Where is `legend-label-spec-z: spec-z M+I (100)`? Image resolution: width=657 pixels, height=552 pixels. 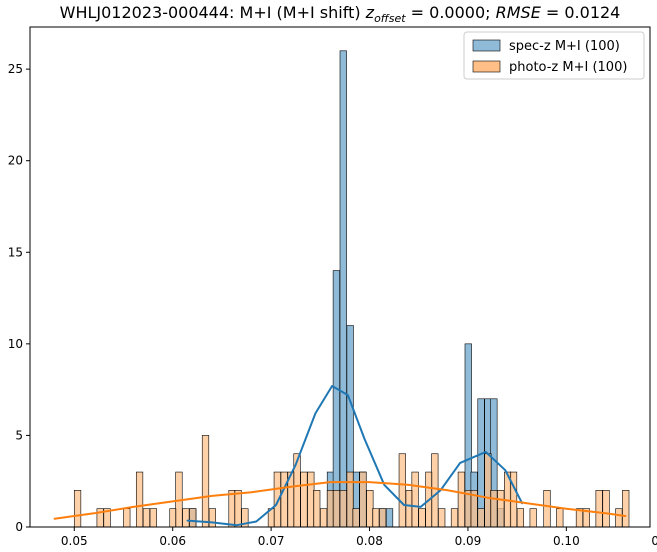 legend-label-spec-z: spec-z M+I (100) is located at coordinates (564, 46).